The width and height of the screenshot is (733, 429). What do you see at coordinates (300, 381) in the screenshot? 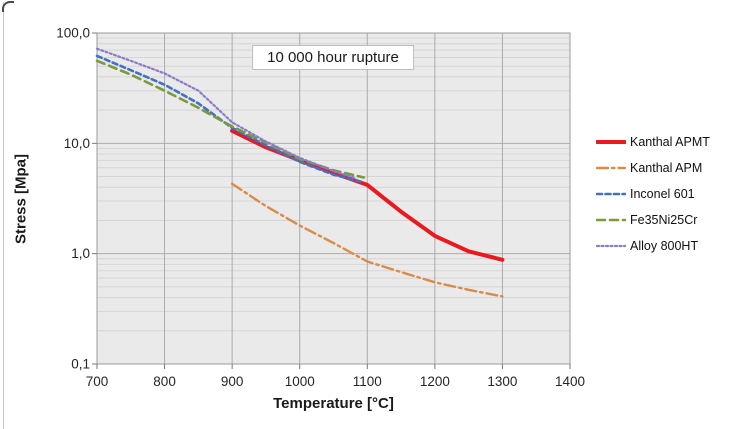
I see `x-tick-label: 1000` at bounding box center [300, 381].